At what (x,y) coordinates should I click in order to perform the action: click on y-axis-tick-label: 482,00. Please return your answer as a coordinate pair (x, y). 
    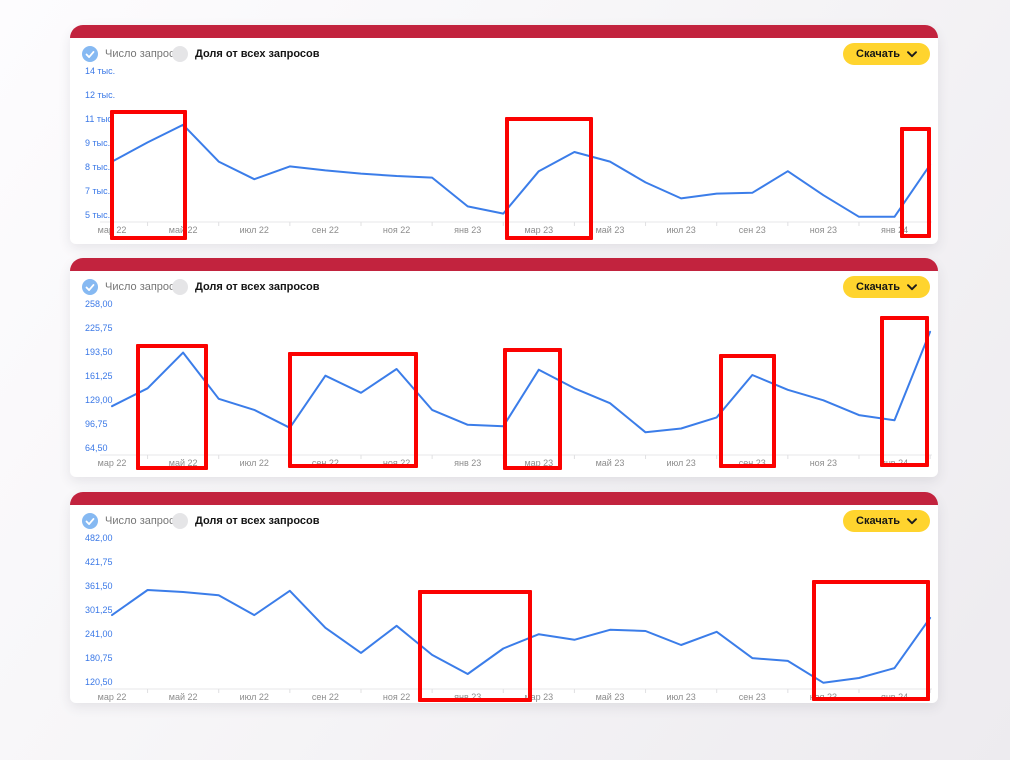
    Looking at the image, I should click on (99, 538).